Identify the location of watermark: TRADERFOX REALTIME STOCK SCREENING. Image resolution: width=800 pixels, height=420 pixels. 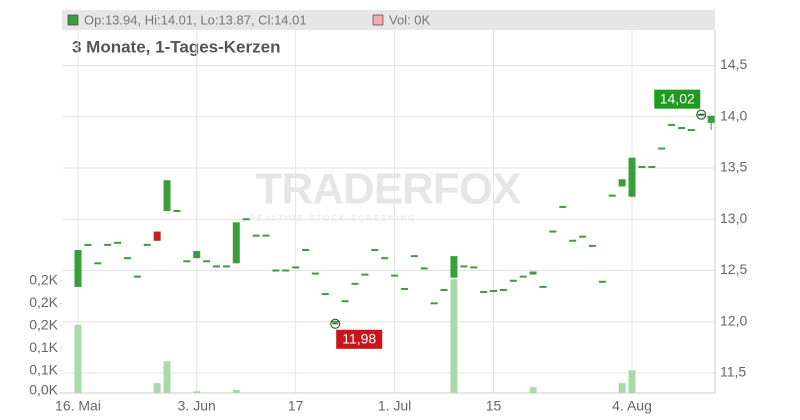
(386, 194).